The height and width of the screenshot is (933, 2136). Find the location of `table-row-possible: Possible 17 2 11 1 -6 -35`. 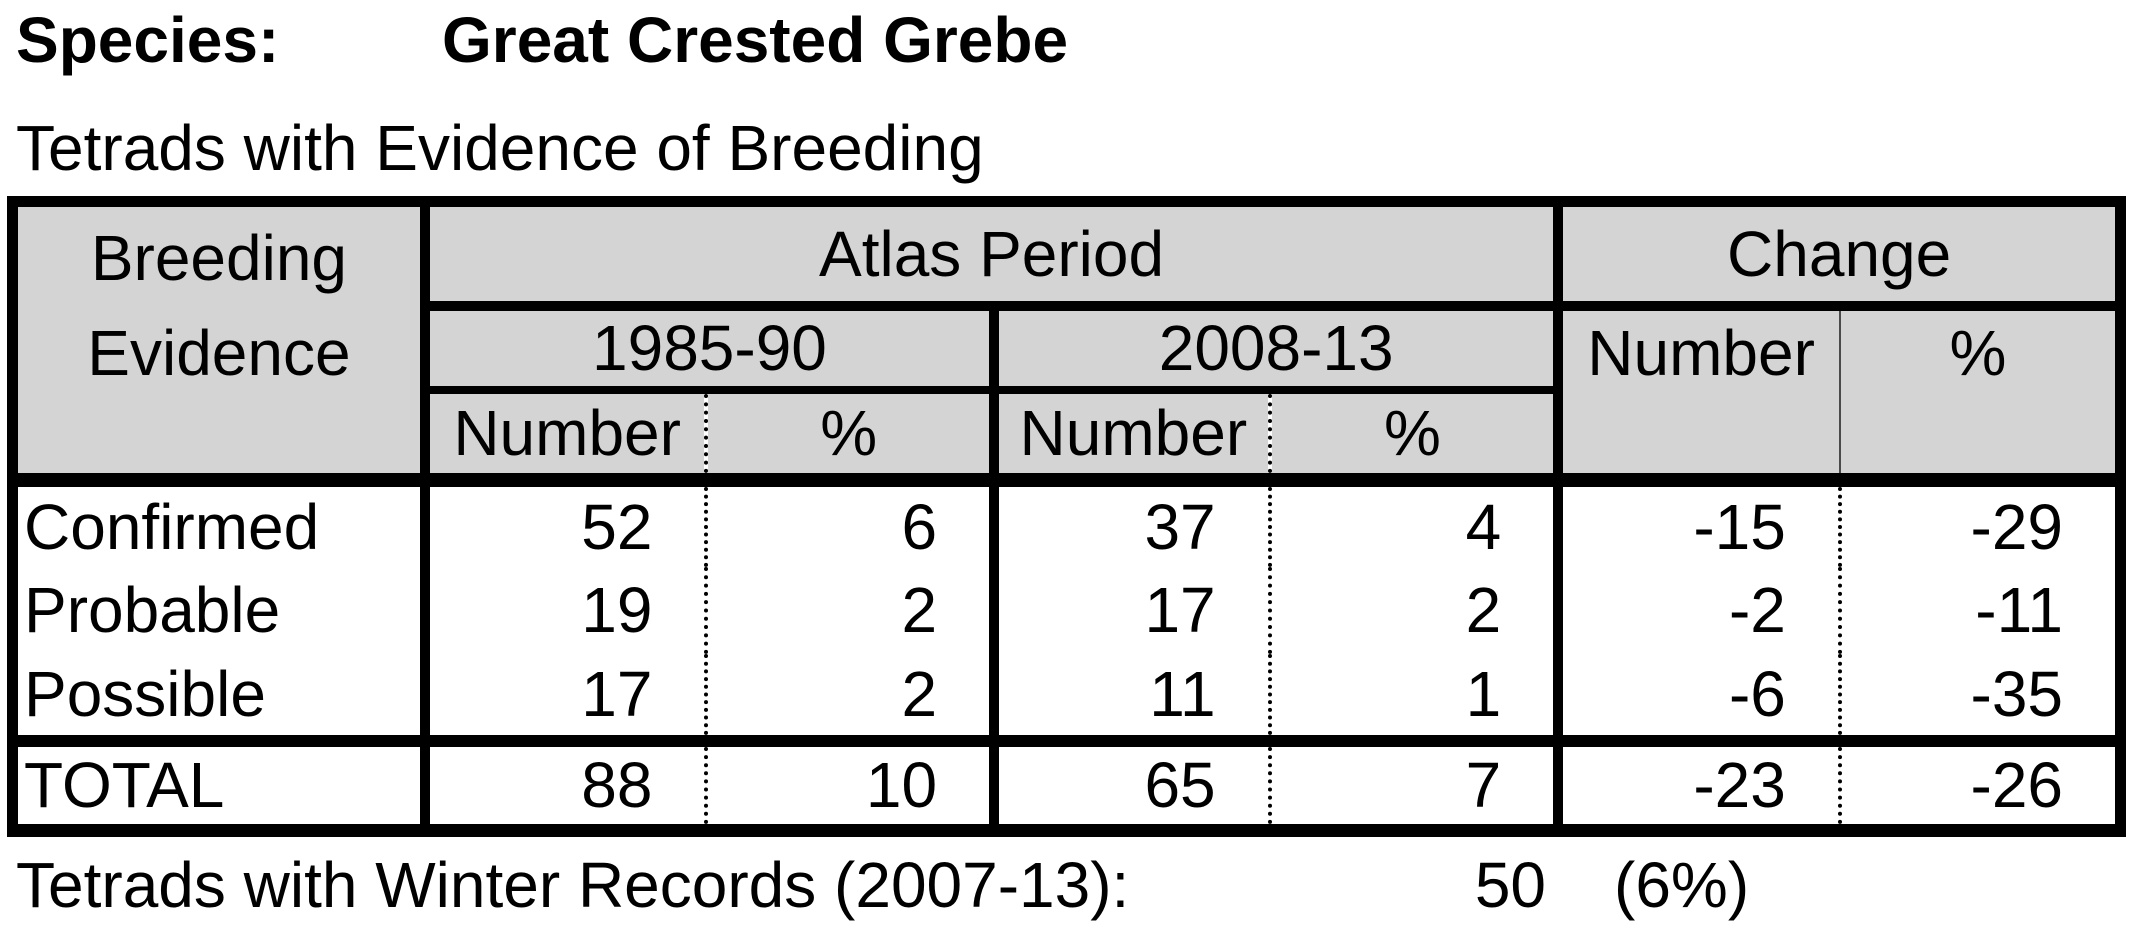

table-row-possible: Possible 17 2 11 1 -6 -35 is located at coordinates (1066, 697).